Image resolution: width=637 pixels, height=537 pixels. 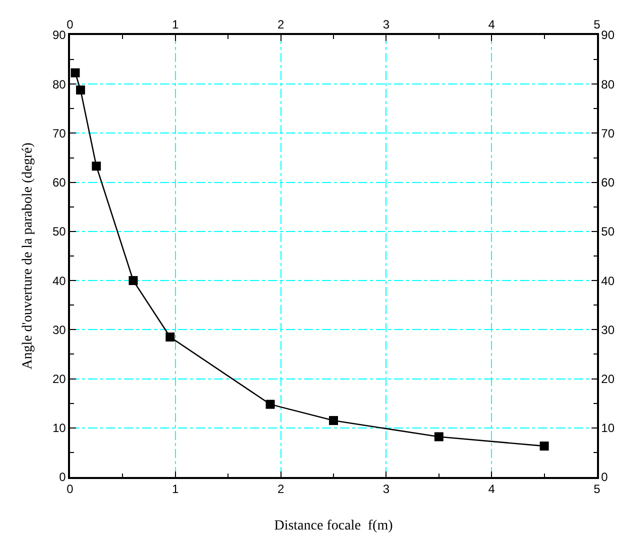 What do you see at coordinates (62, 477) in the screenshot?
I see `y-tick-label: 0` at bounding box center [62, 477].